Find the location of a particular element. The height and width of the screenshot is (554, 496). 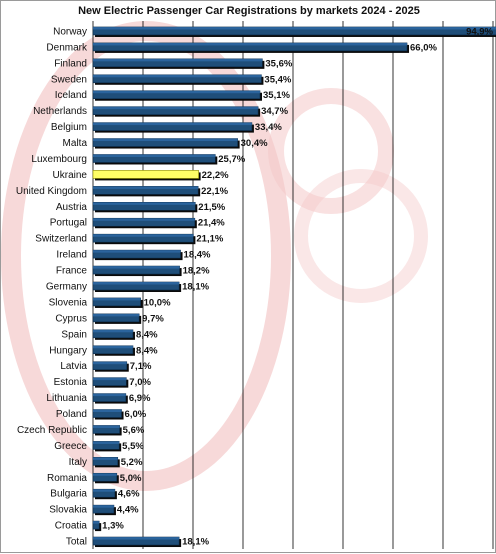

value-label-luxembourg: 25,7% is located at coordinates (231, 159).